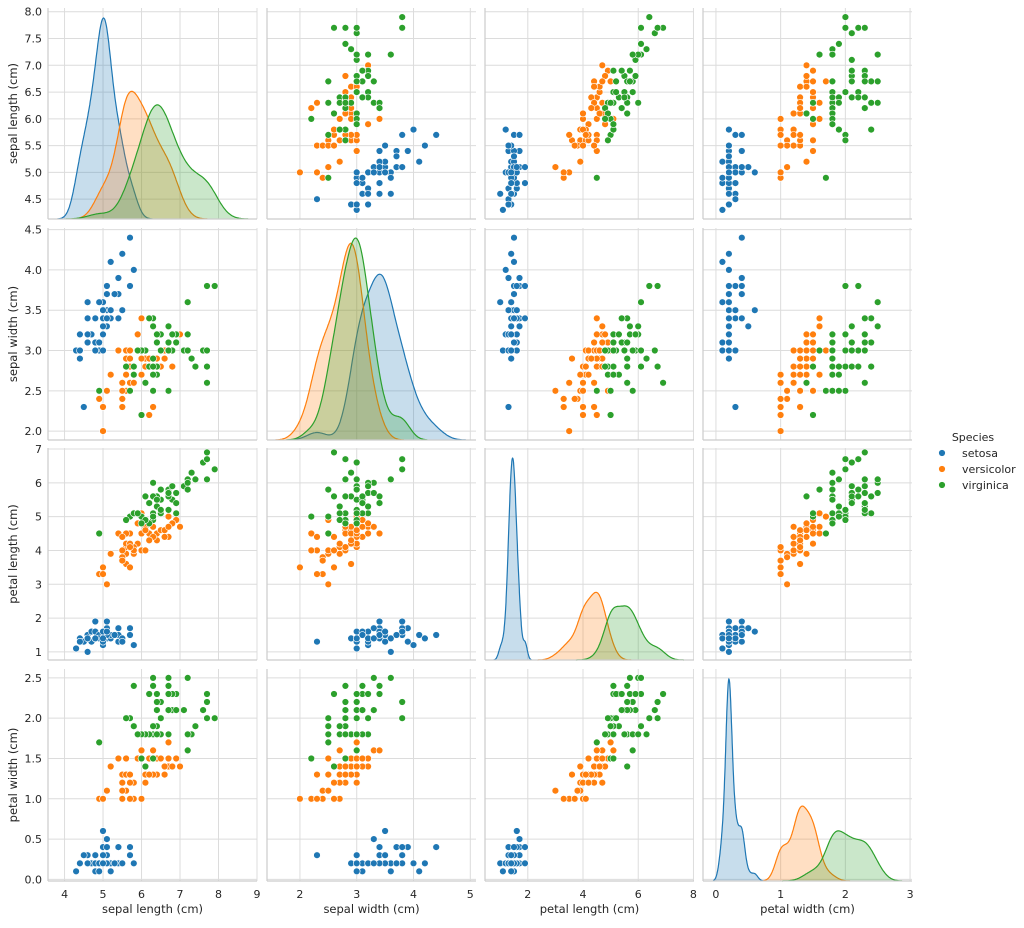 Image resolution: width=1024 pixels, height=928 pixels. Describe the element at coordinates (942, 469) in the screenshot. I see `legend-marker-versicolor` at that location.